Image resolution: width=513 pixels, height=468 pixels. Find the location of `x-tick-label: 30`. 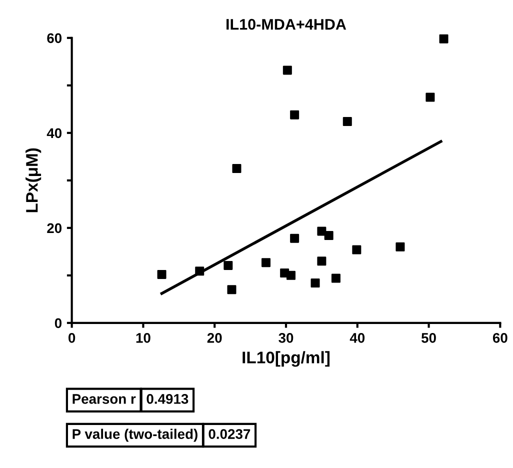

x-tick-label: 30 is located at coordinates (286, 338).